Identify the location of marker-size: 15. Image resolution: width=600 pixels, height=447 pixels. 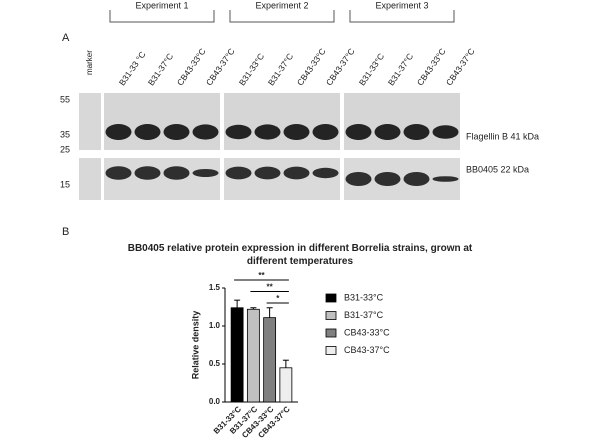
(65, 184).